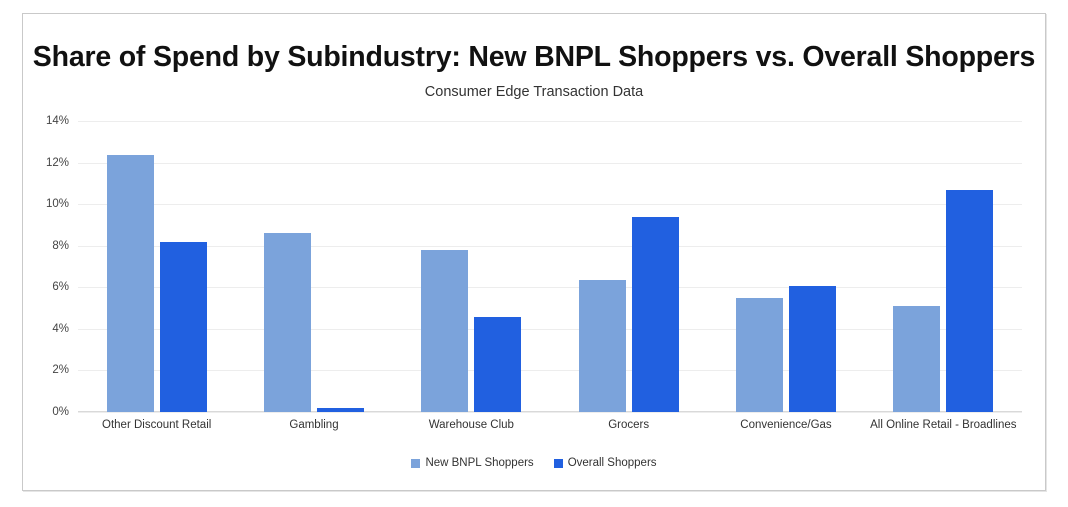 The image size is (1068, 507). Describe the element at coordinates (537, 287) in the screenshot. I see `grid-line: 6%` at that location.